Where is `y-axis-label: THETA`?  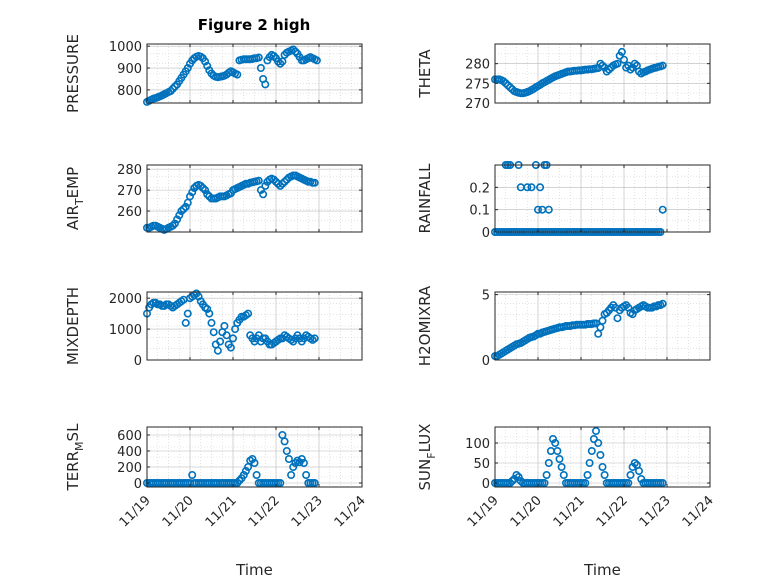
y-axis-label: THETA is located at coordinates (425, 74).